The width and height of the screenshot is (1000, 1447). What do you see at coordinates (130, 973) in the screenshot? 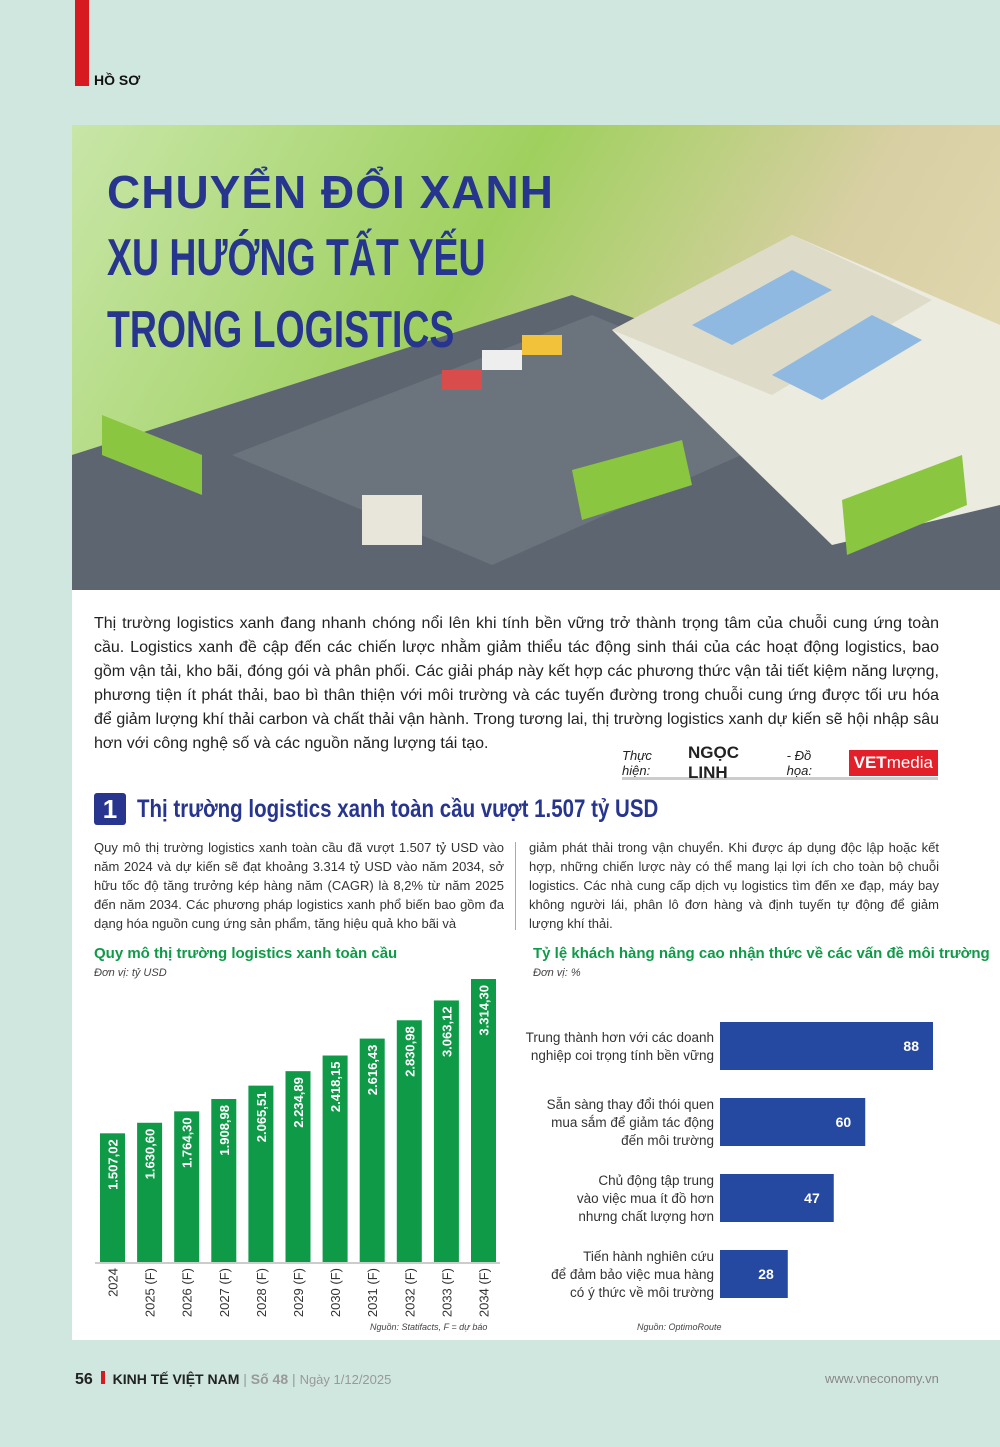
I see `chart1-unit: Đơn vị: tỷ USD` at bounding box center [130, 973].